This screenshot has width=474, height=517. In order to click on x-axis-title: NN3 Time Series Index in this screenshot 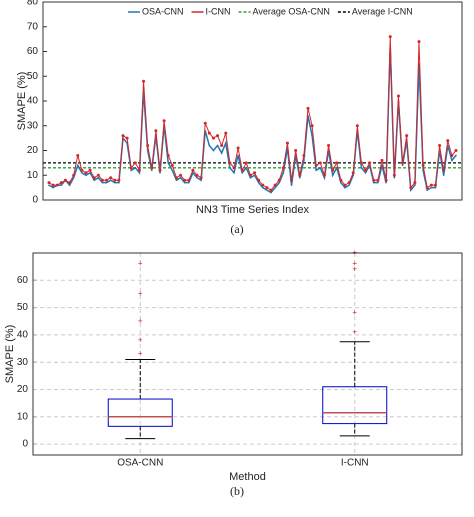, I will do `click(253, 210)`.